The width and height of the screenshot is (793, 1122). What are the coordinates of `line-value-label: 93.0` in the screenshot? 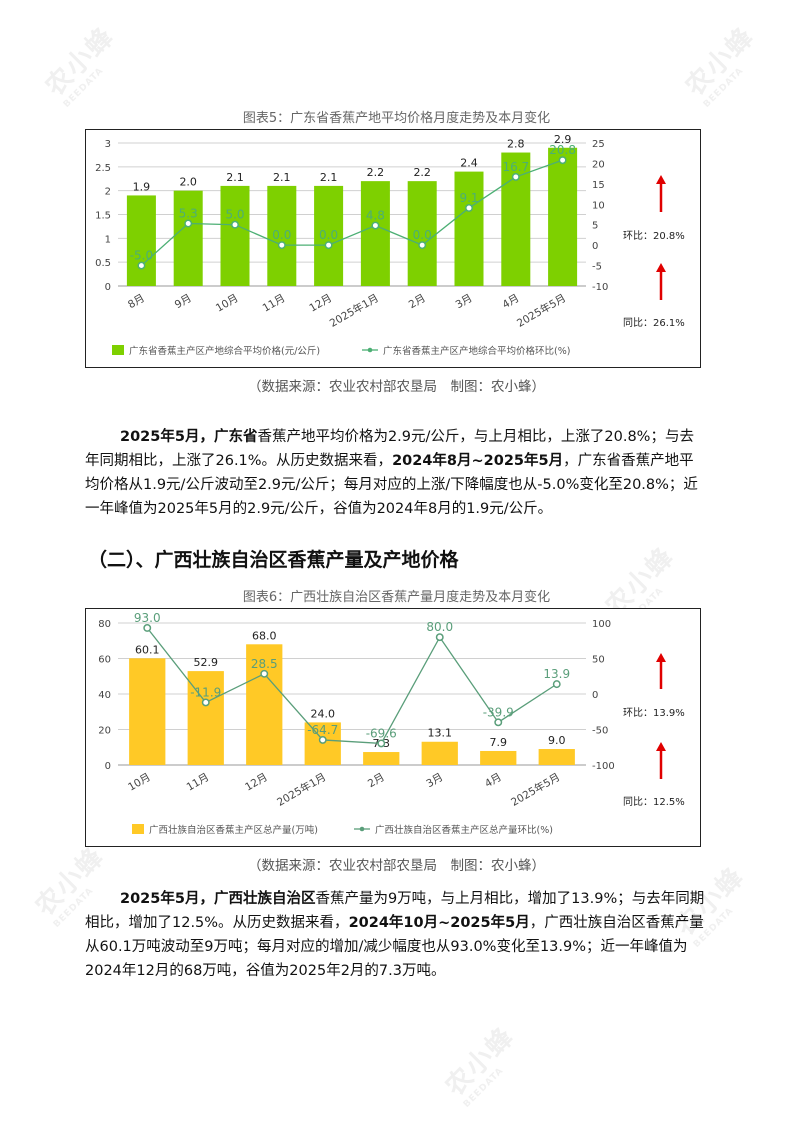 It's located at (147, 618).